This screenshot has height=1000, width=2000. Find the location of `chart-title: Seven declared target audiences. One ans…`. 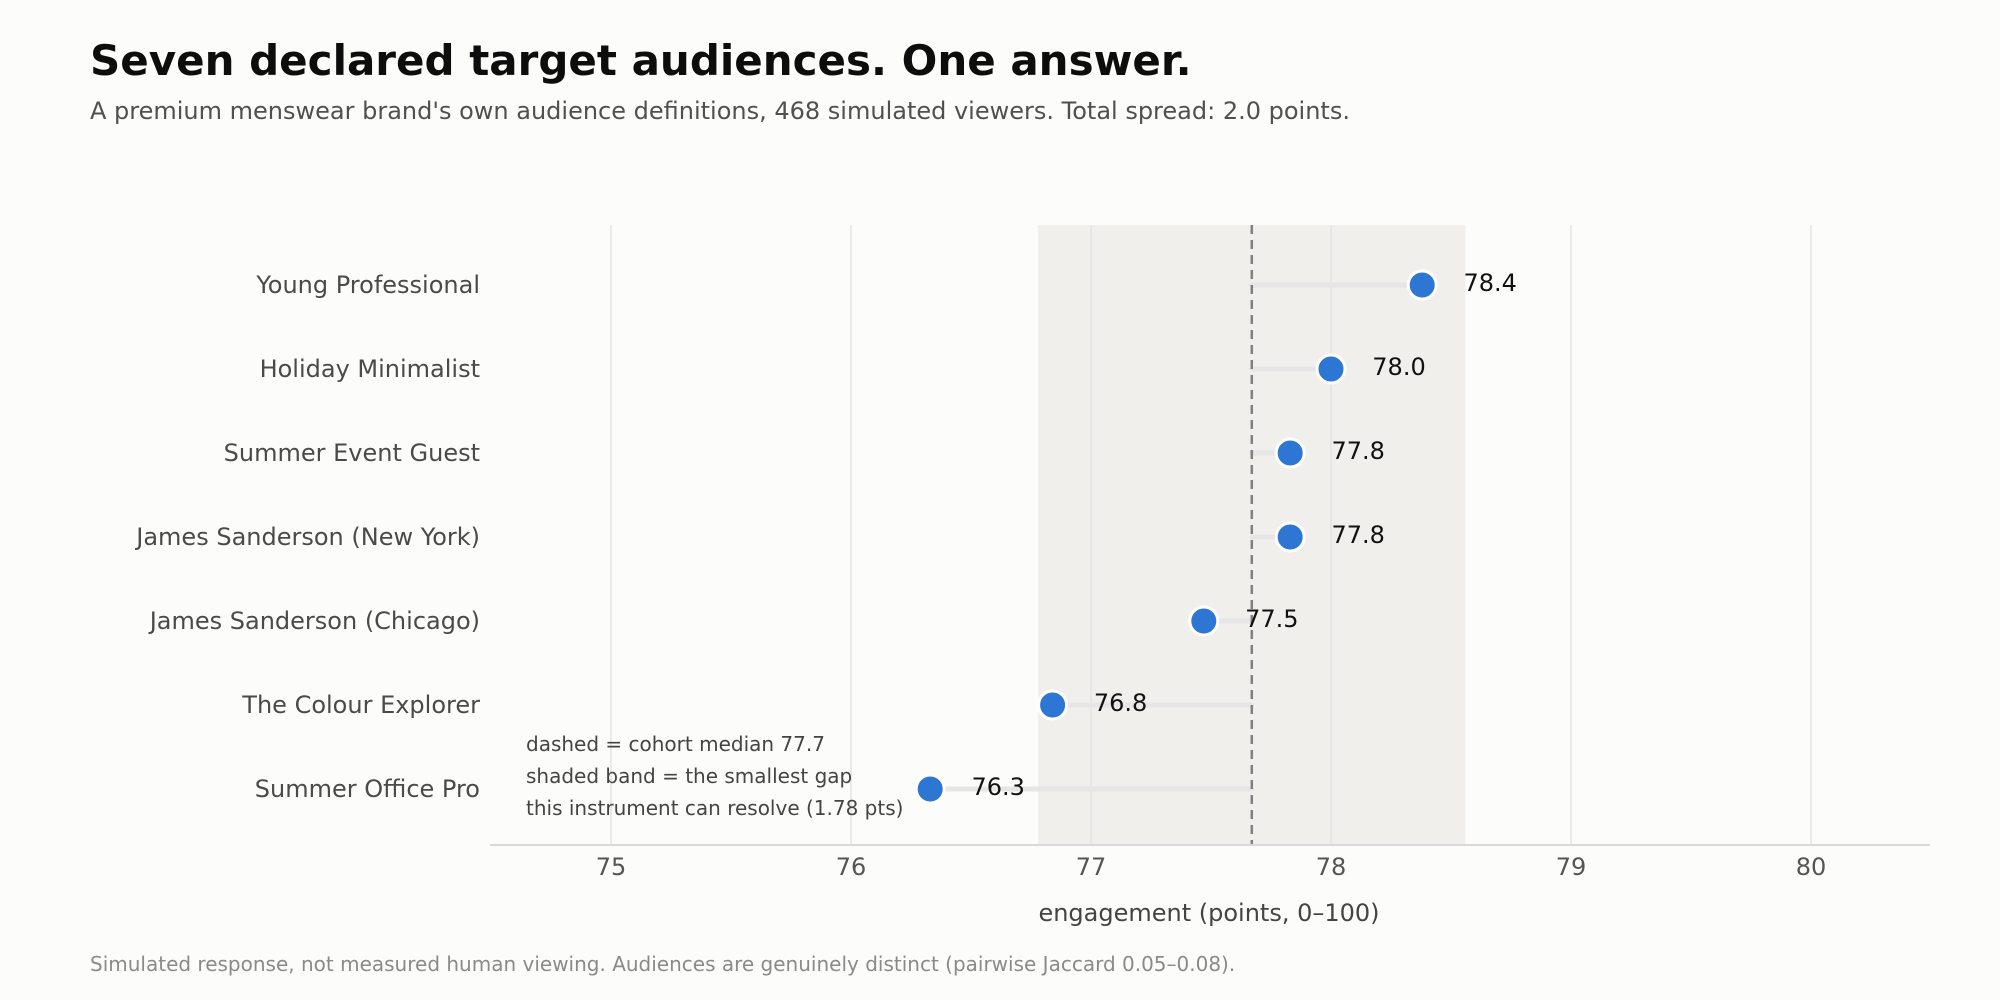

chart-title: Seven declared target audiences. One ans… is located at coordinates (641, 60).